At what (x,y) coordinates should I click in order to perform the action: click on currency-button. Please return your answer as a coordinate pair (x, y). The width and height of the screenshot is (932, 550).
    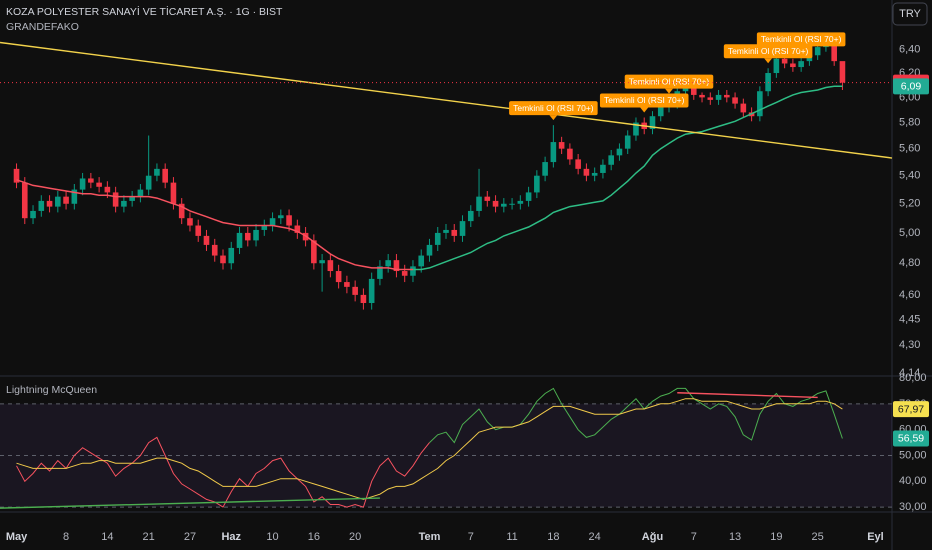
    Looking at the image, I should click on (910, 14).